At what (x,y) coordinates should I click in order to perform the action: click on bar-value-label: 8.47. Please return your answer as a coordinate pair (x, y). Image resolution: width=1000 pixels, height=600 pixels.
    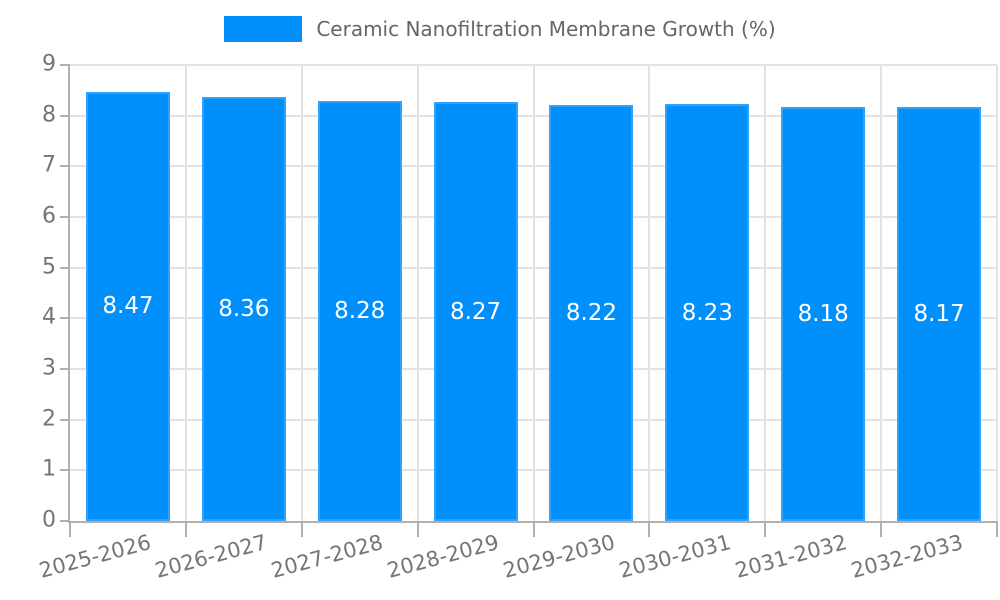
    Looking at the image, I should click on (128, 306).